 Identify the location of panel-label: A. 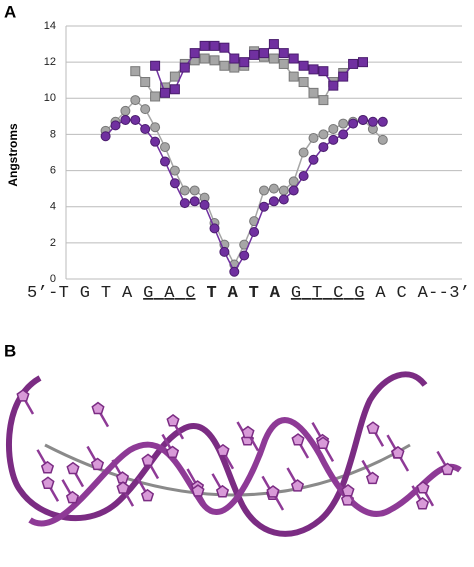
(10, 11).